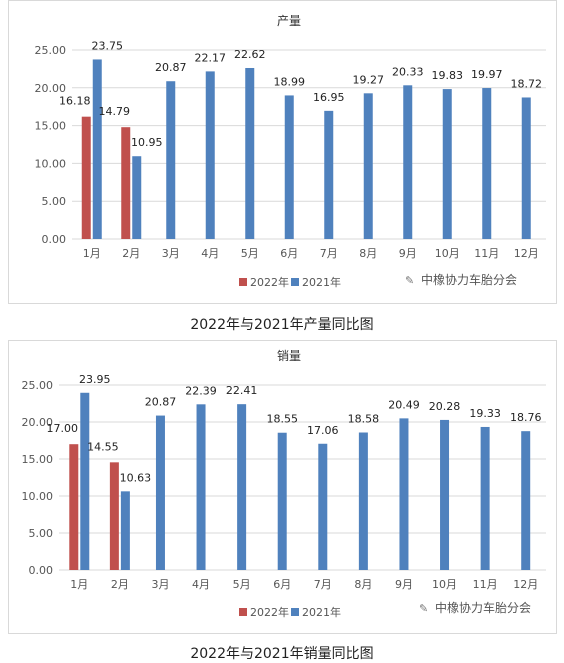 Image resolution: width=564 pixels, height=663 pixels. What do you see at coordinates (329, 253) in the screenshot?
I see `x-tick-label: 7月` at bounding box center [329, 253].